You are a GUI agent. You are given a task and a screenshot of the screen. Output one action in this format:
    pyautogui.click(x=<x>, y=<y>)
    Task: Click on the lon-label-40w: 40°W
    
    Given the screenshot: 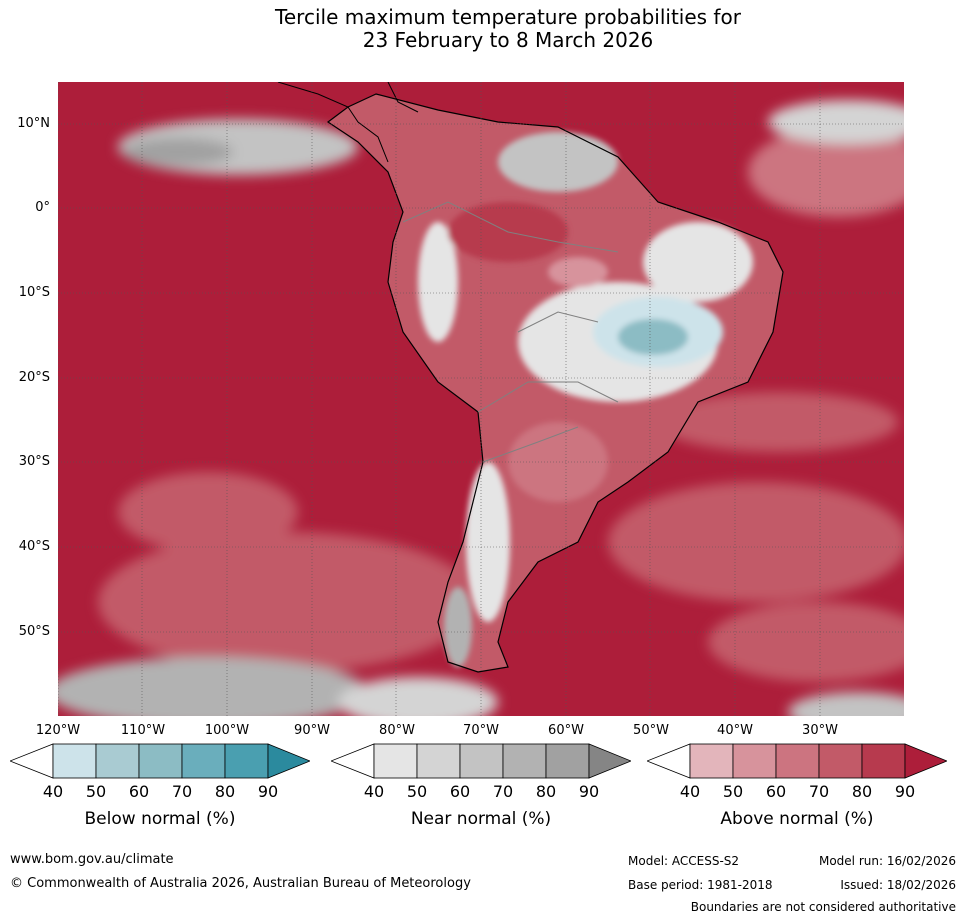 What is the action you would take?
    pyautogui.click(x=735, y=730)
    